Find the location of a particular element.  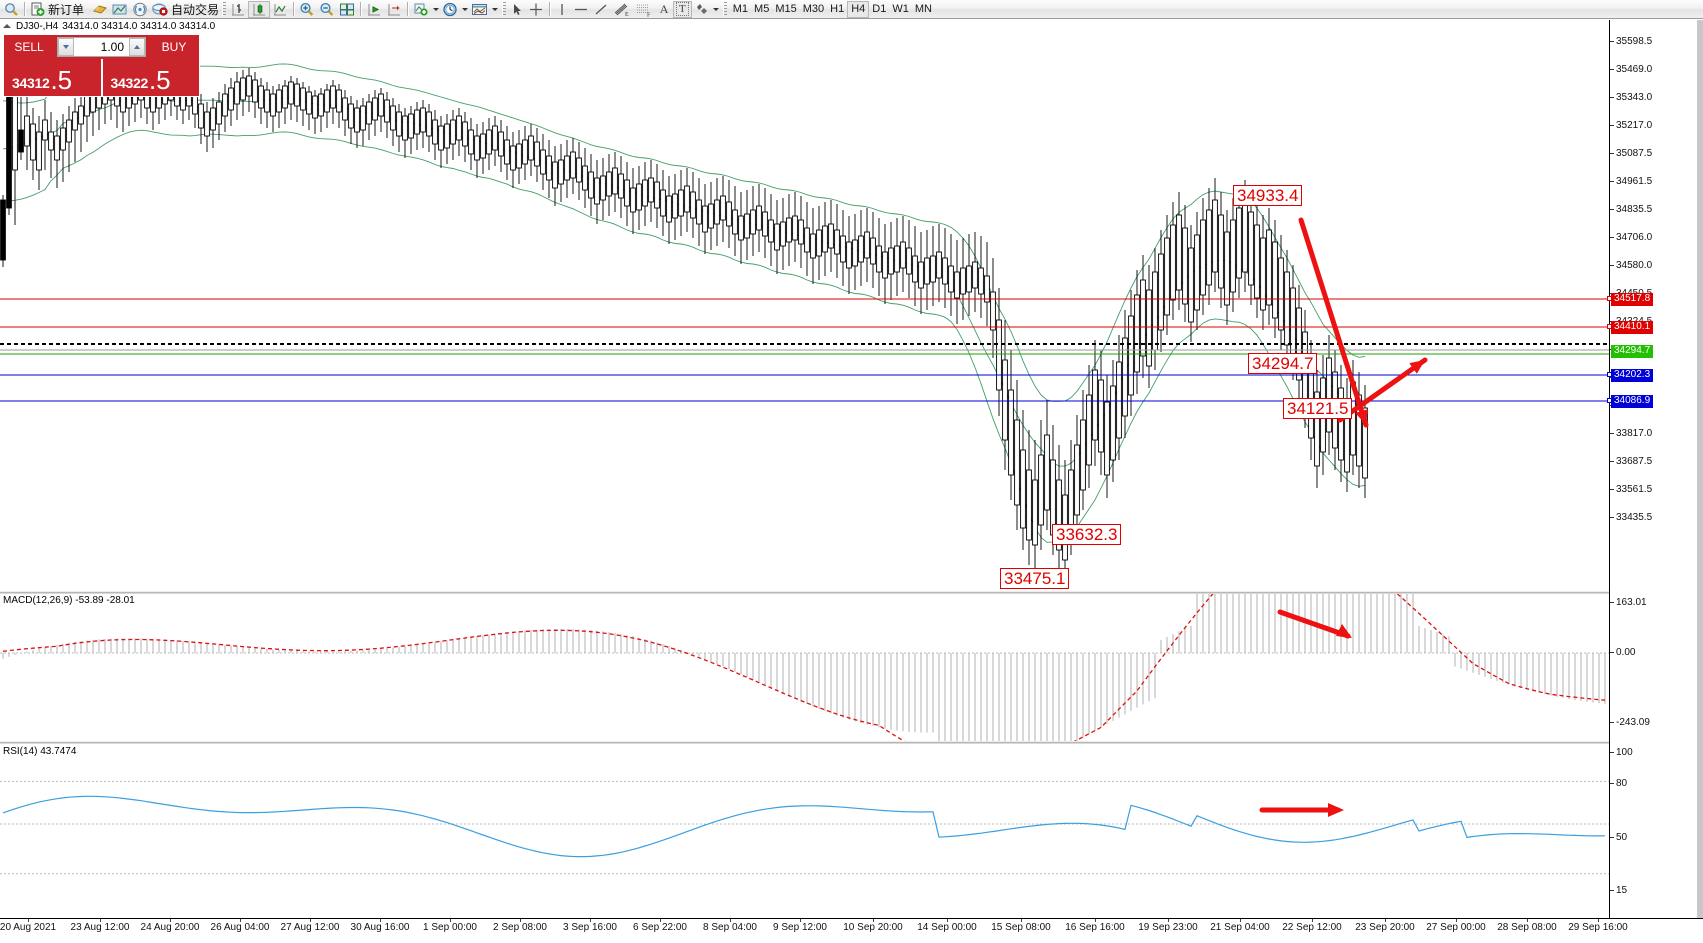

timeframe-h4: H4 is located at coordinates (858, 9).